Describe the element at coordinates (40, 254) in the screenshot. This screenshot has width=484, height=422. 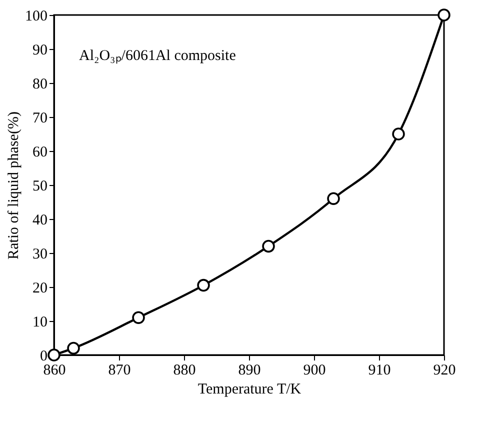
I see `y-tick-label: 30` at that location.